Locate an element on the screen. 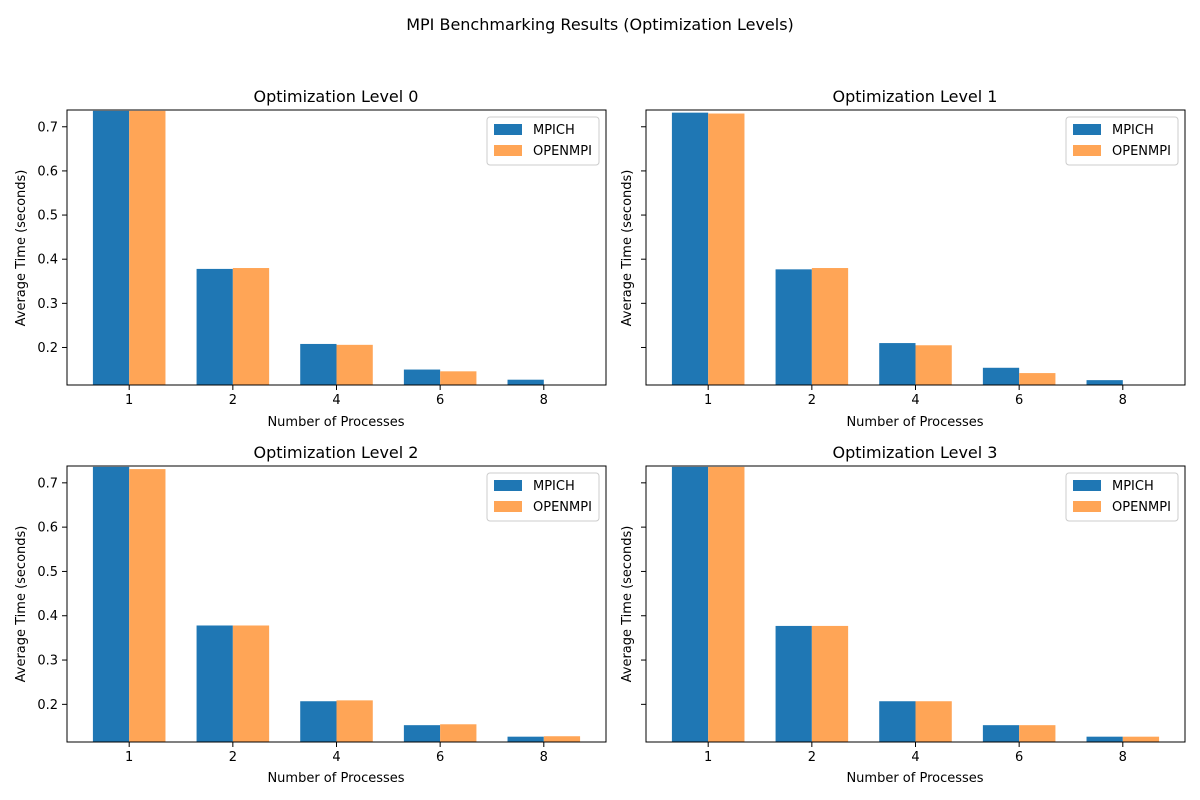  subplot-title: Optimization Level 3 is located at coordinates (915, 452).